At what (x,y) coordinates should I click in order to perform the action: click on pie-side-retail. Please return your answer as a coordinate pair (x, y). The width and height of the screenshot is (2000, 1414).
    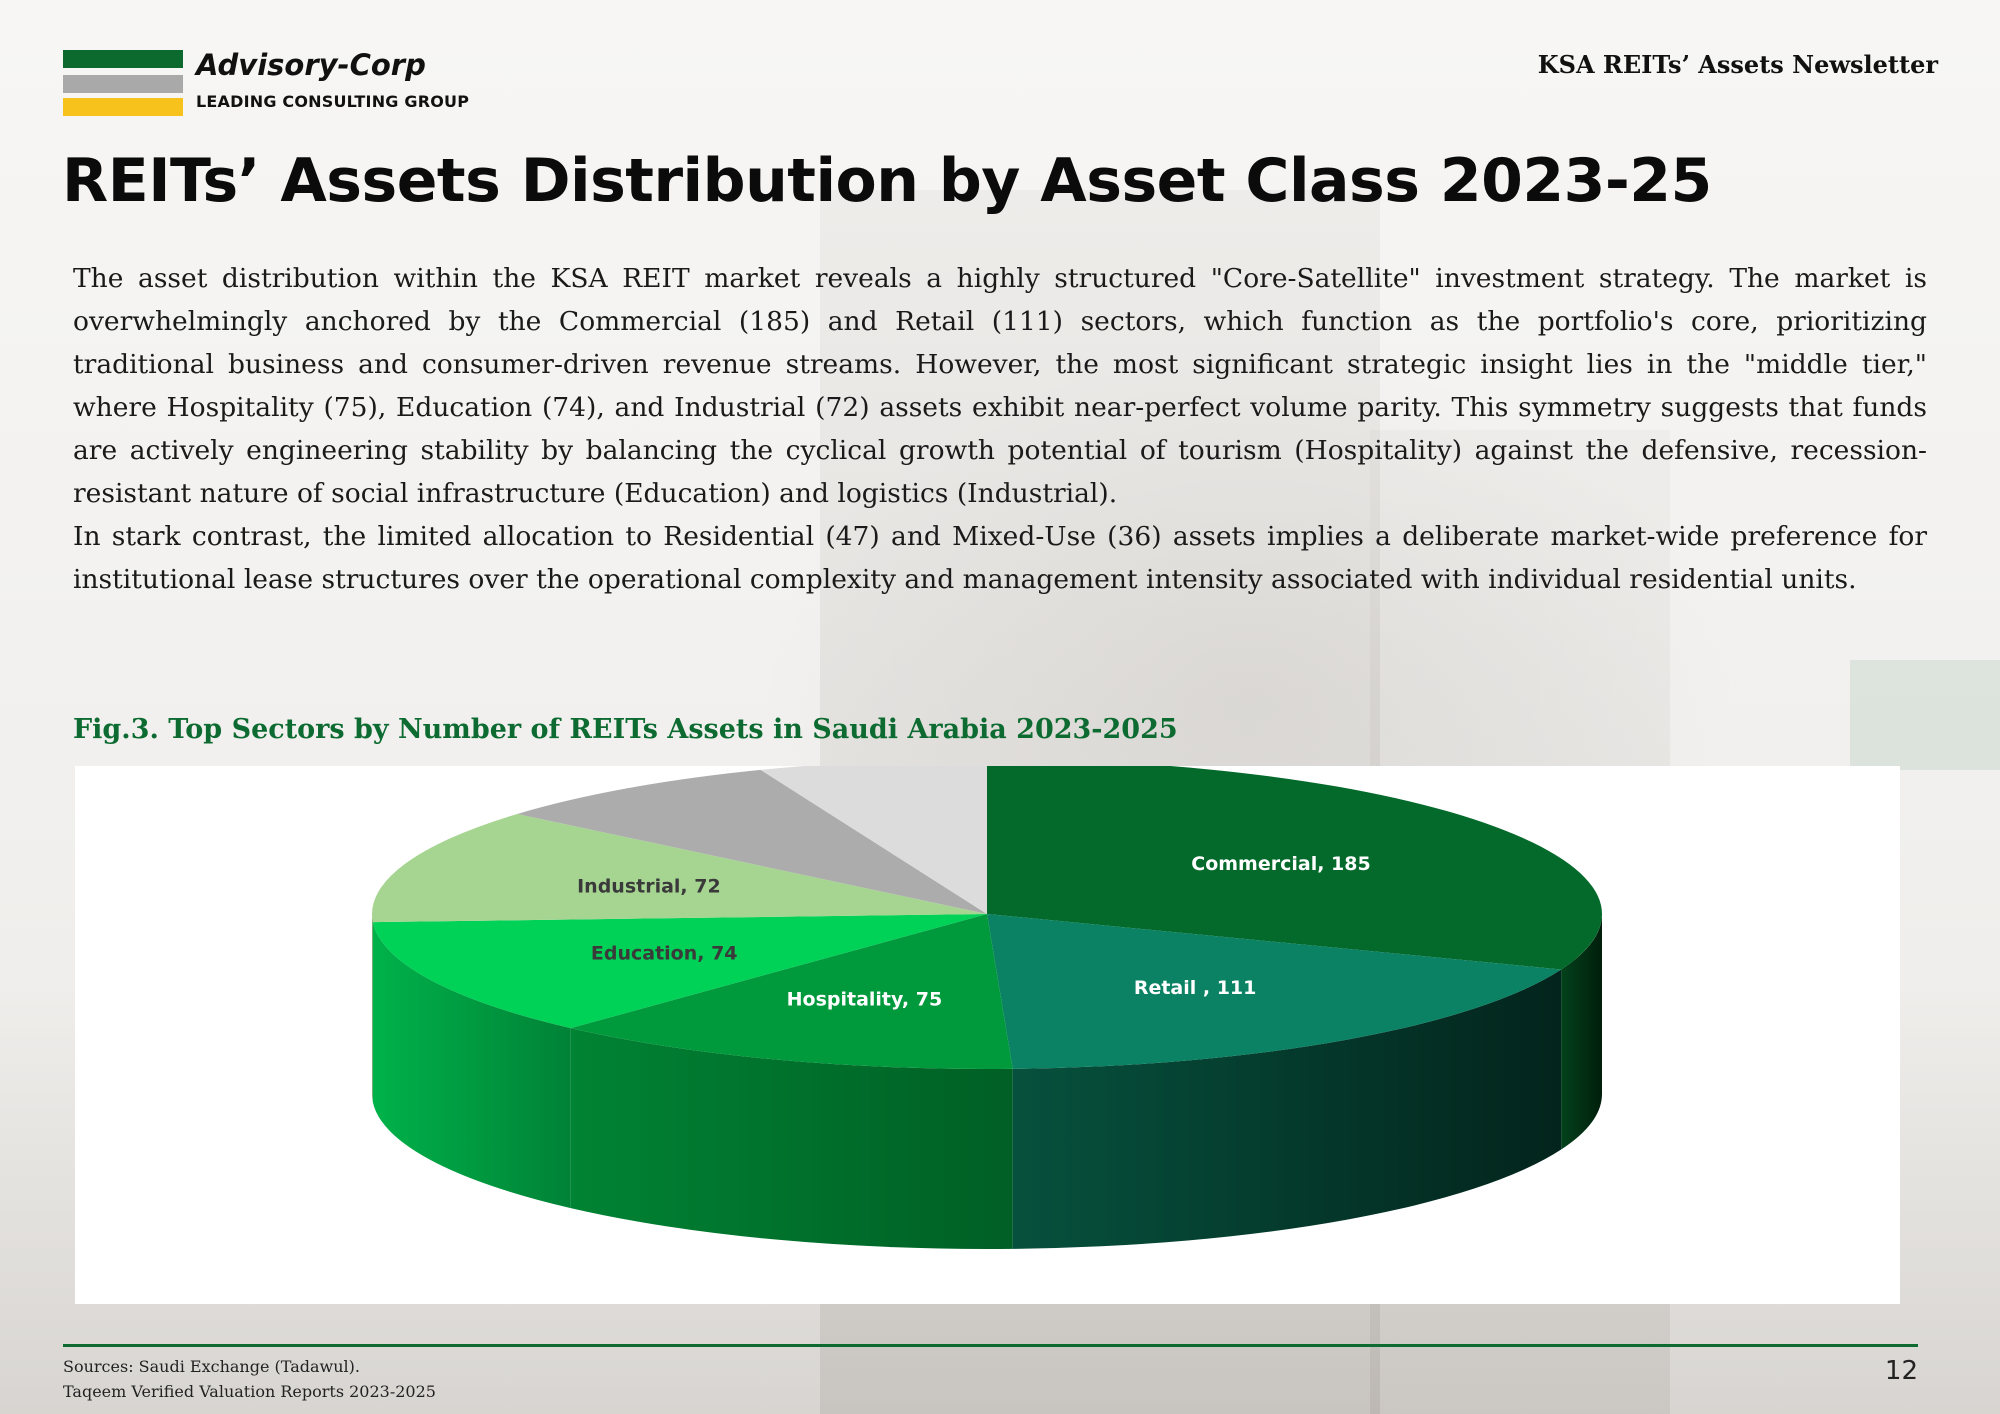
    Looking at the image, I should click on (1287, 1109).